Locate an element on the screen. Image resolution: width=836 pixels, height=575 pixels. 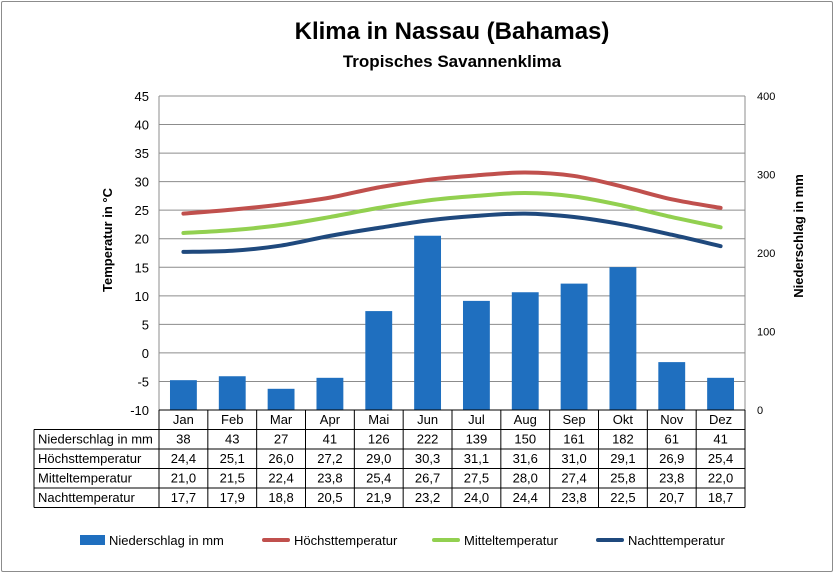
data-label: 126 is located at coordinates (379, 439).